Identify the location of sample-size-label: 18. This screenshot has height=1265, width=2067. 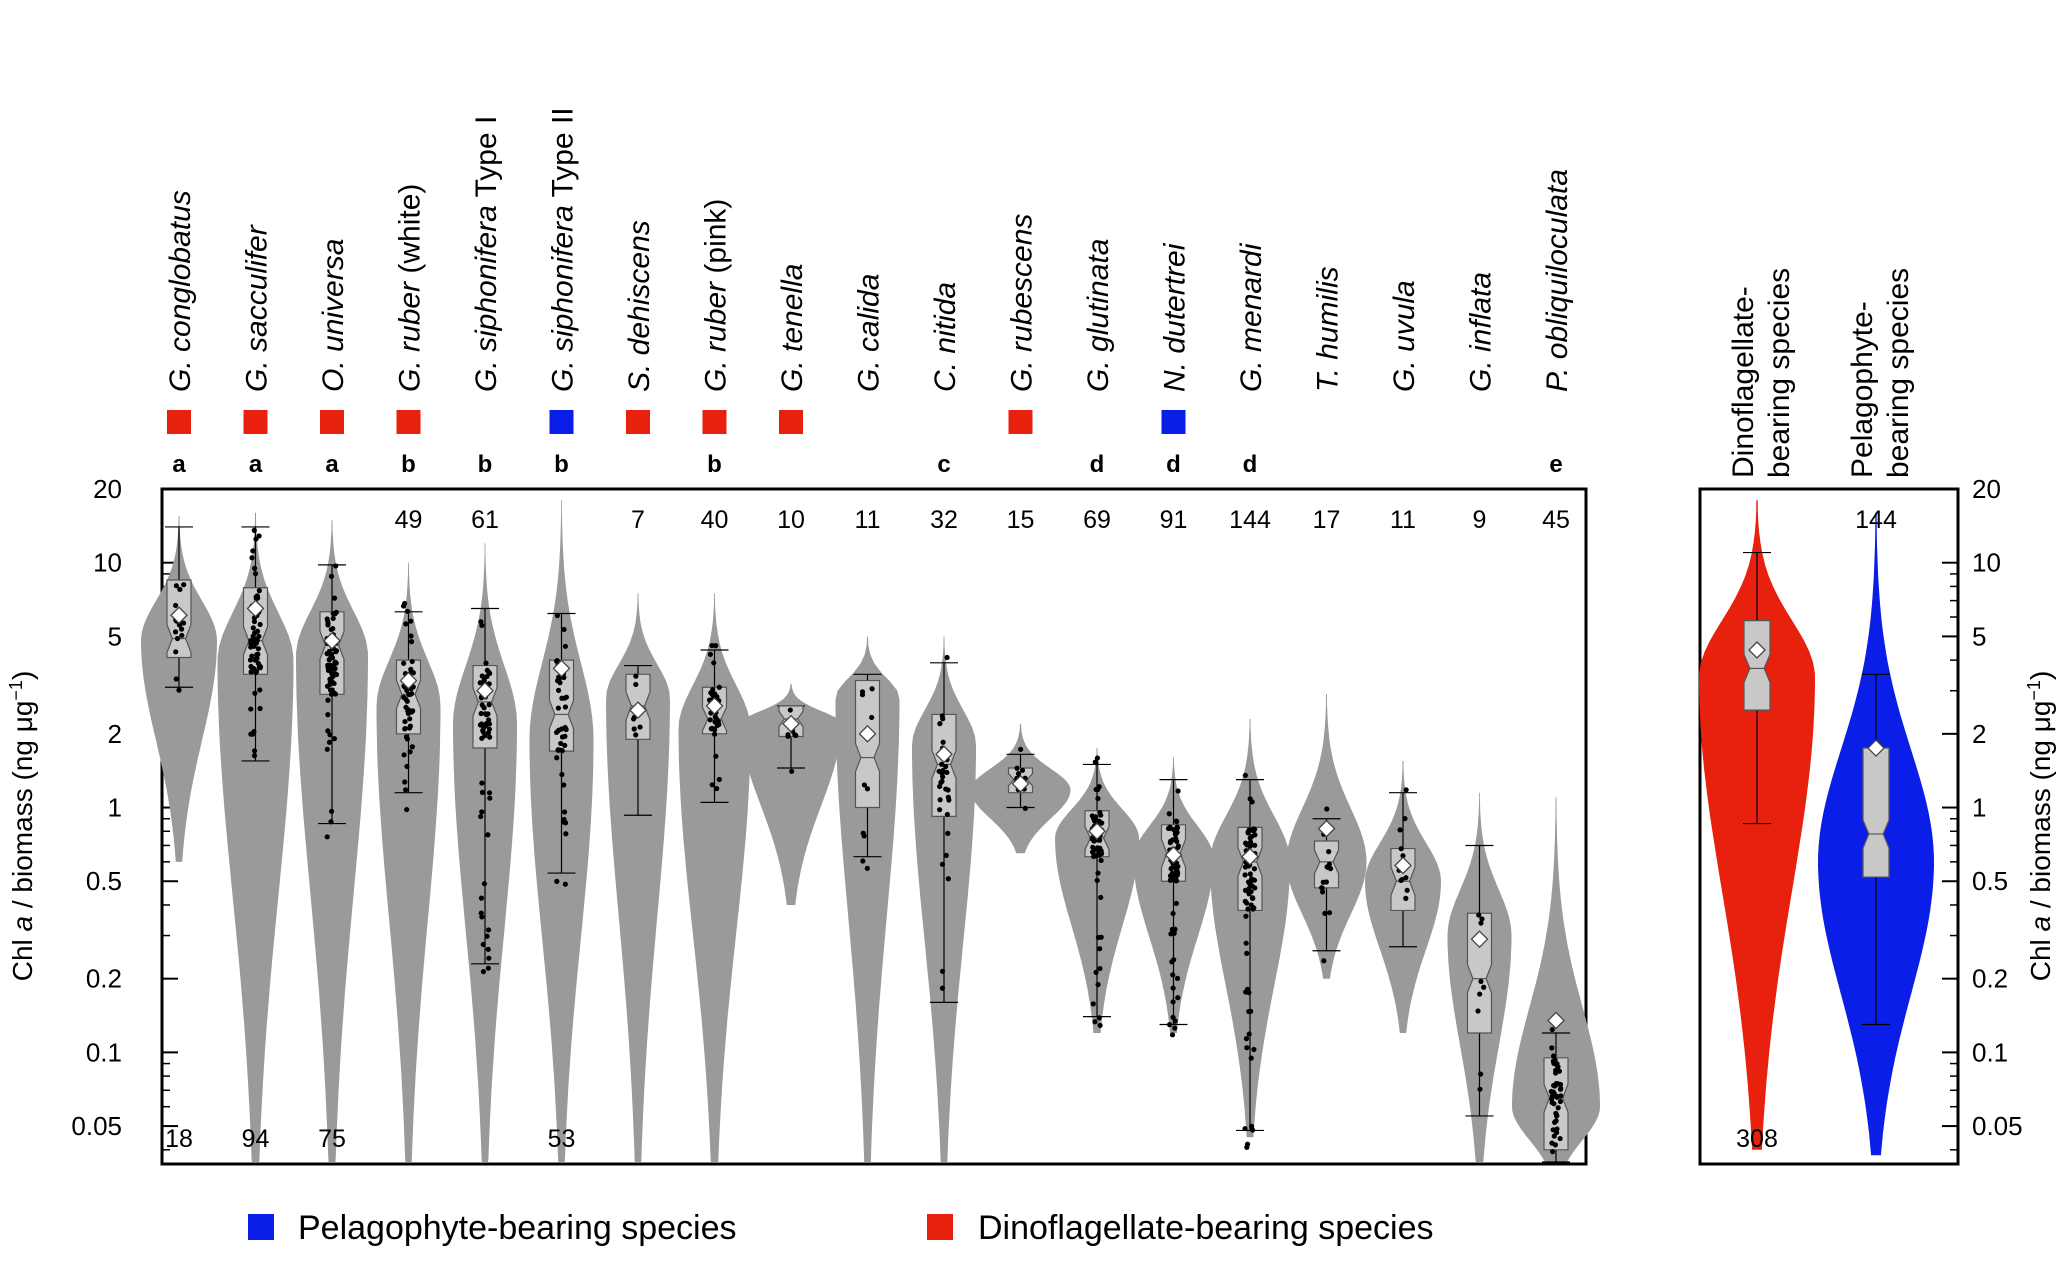
(179, 1139).